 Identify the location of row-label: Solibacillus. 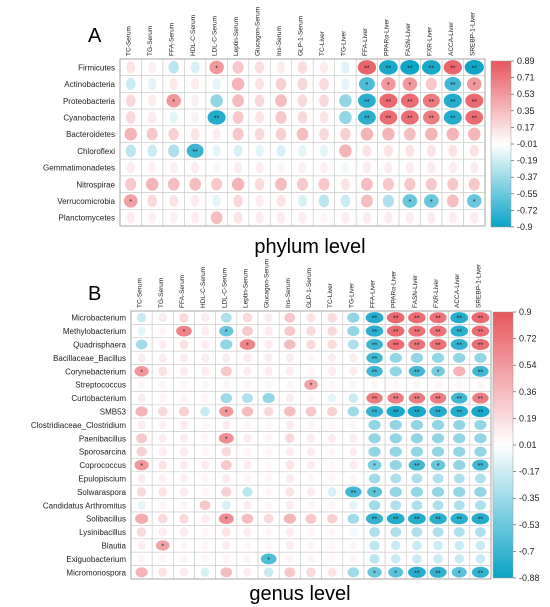
(106, 519).